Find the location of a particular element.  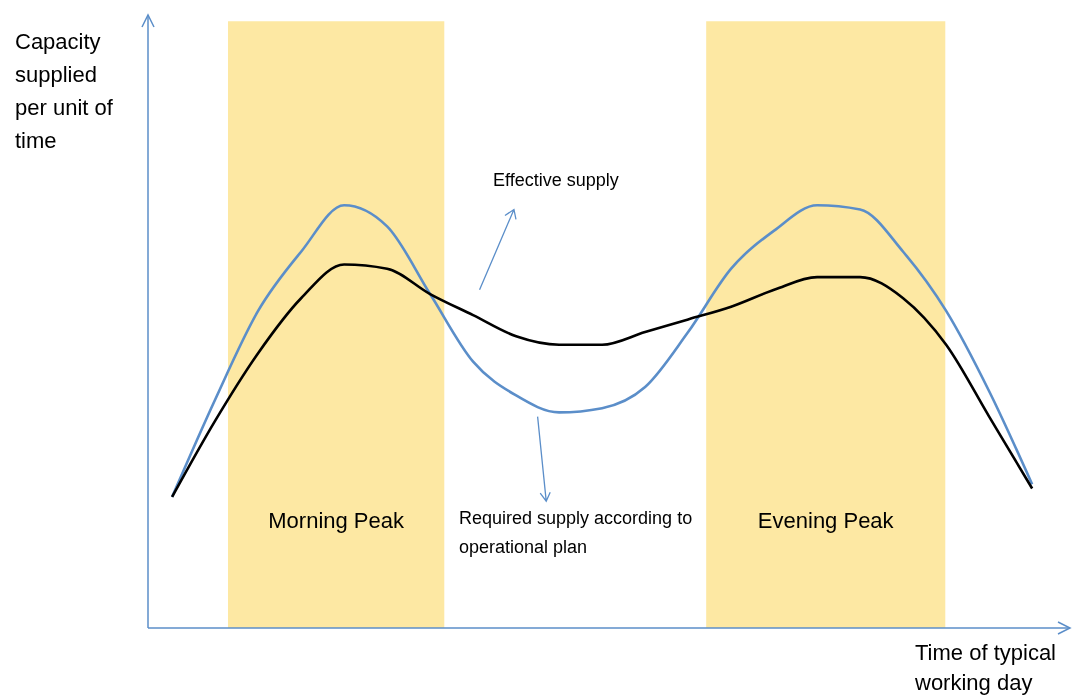

x-axis-title: Time of typical working day is located at coordinates (986, 668).